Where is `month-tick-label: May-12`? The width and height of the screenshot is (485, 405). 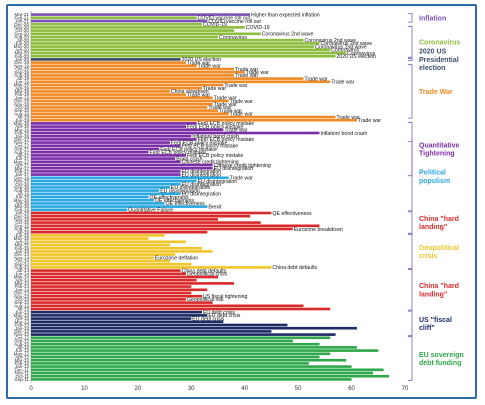 month-tick-label: May-12 is located at coordinates (22, 353).